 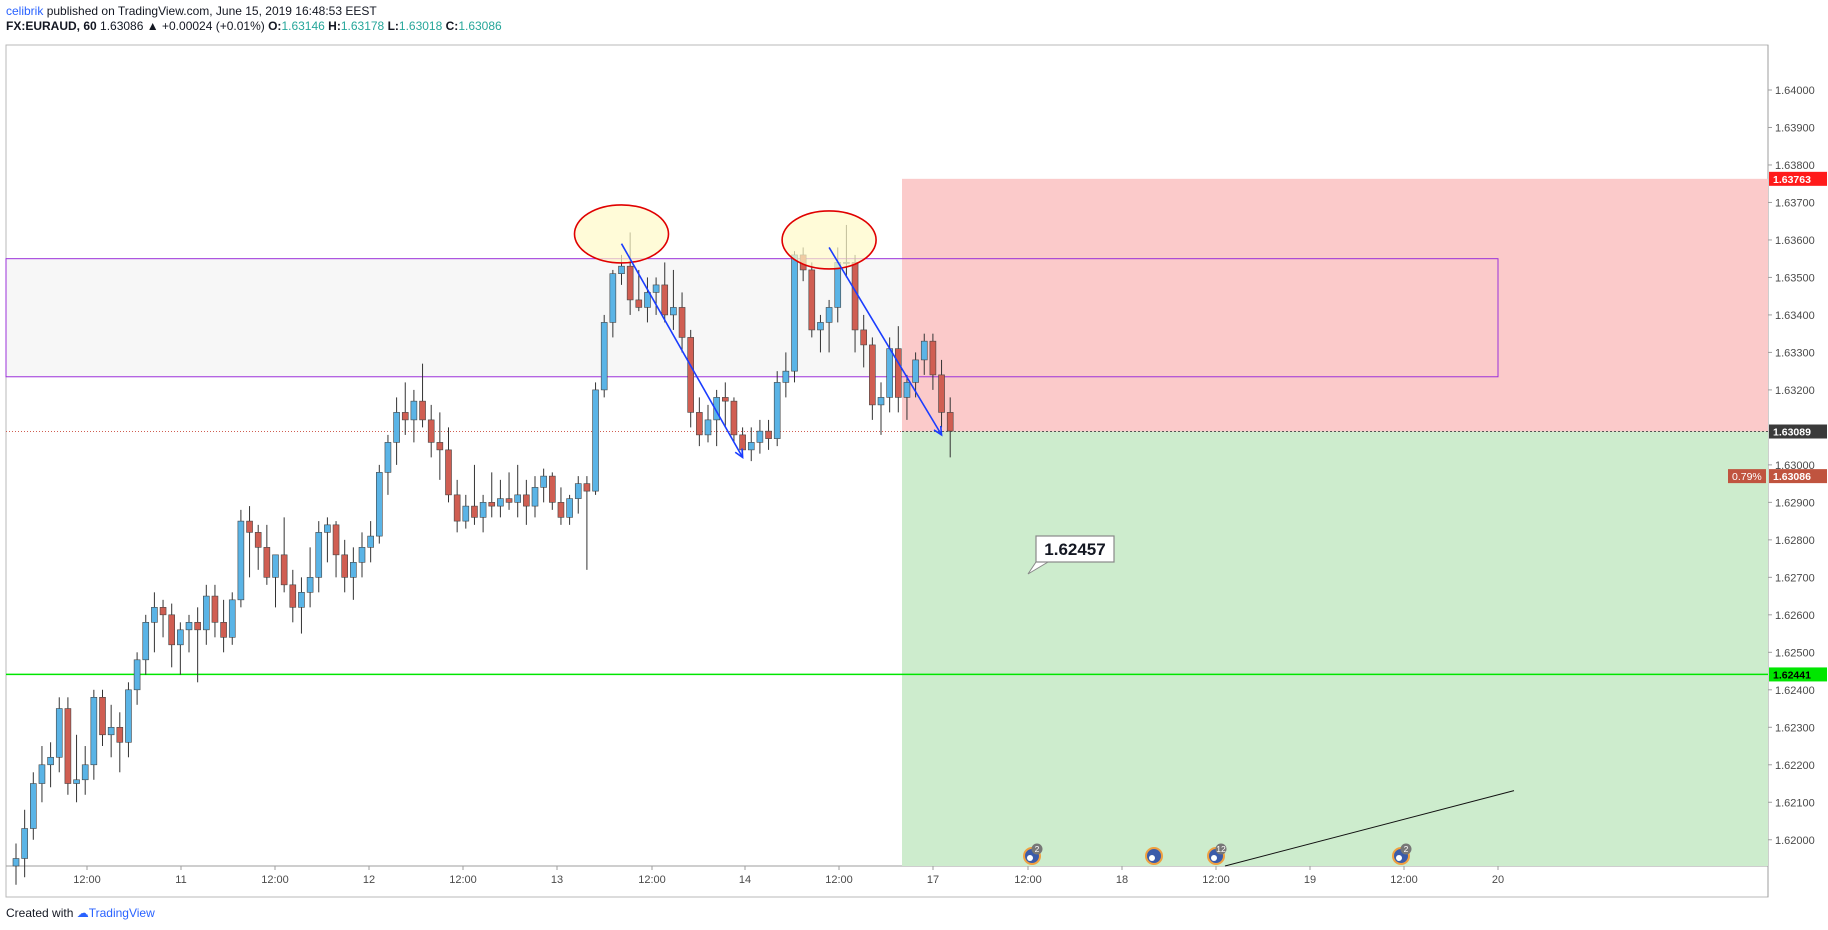 I want to click on event-marker-icon: 2, so click(x=1402, y=854).